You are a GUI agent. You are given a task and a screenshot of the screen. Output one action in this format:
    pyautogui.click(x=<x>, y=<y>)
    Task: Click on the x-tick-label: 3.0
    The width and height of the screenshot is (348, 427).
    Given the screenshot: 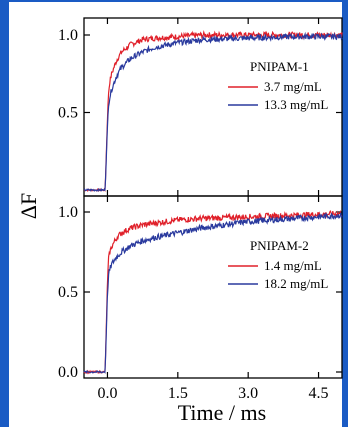 What is the action you would take?
    pyautogui.click(x=248, y=393)
    